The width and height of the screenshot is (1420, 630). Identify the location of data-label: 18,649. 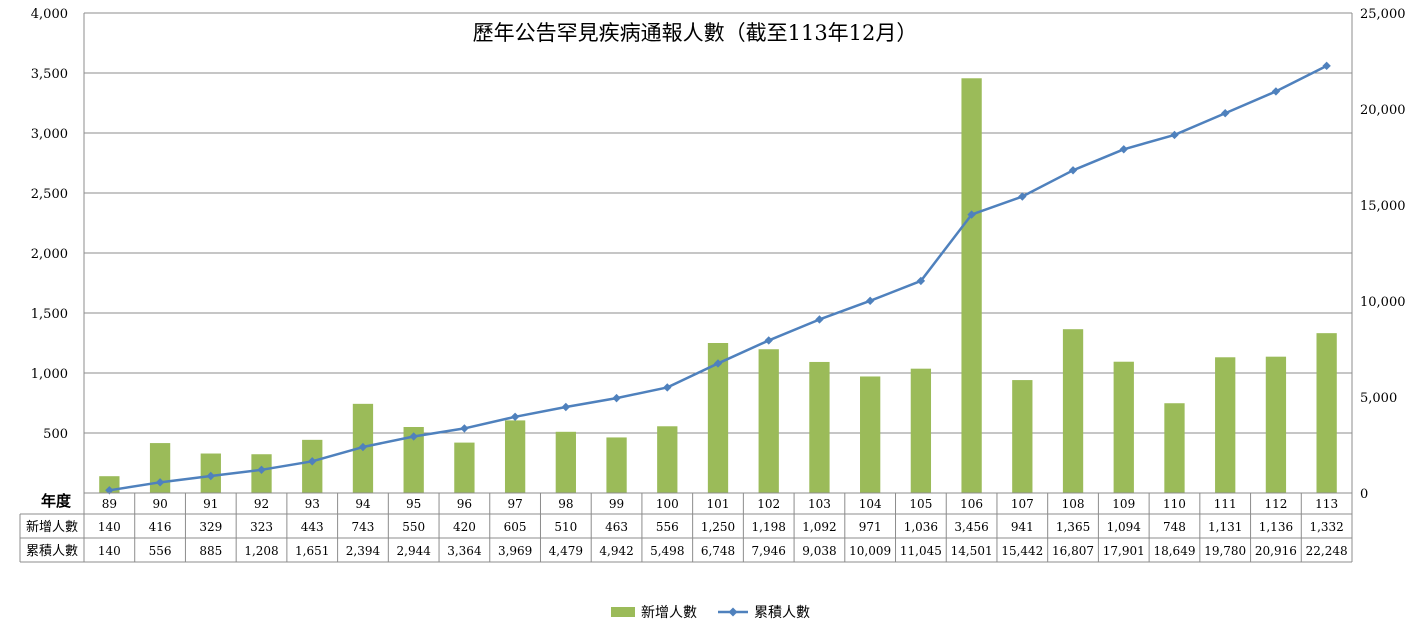
(1174, 551).